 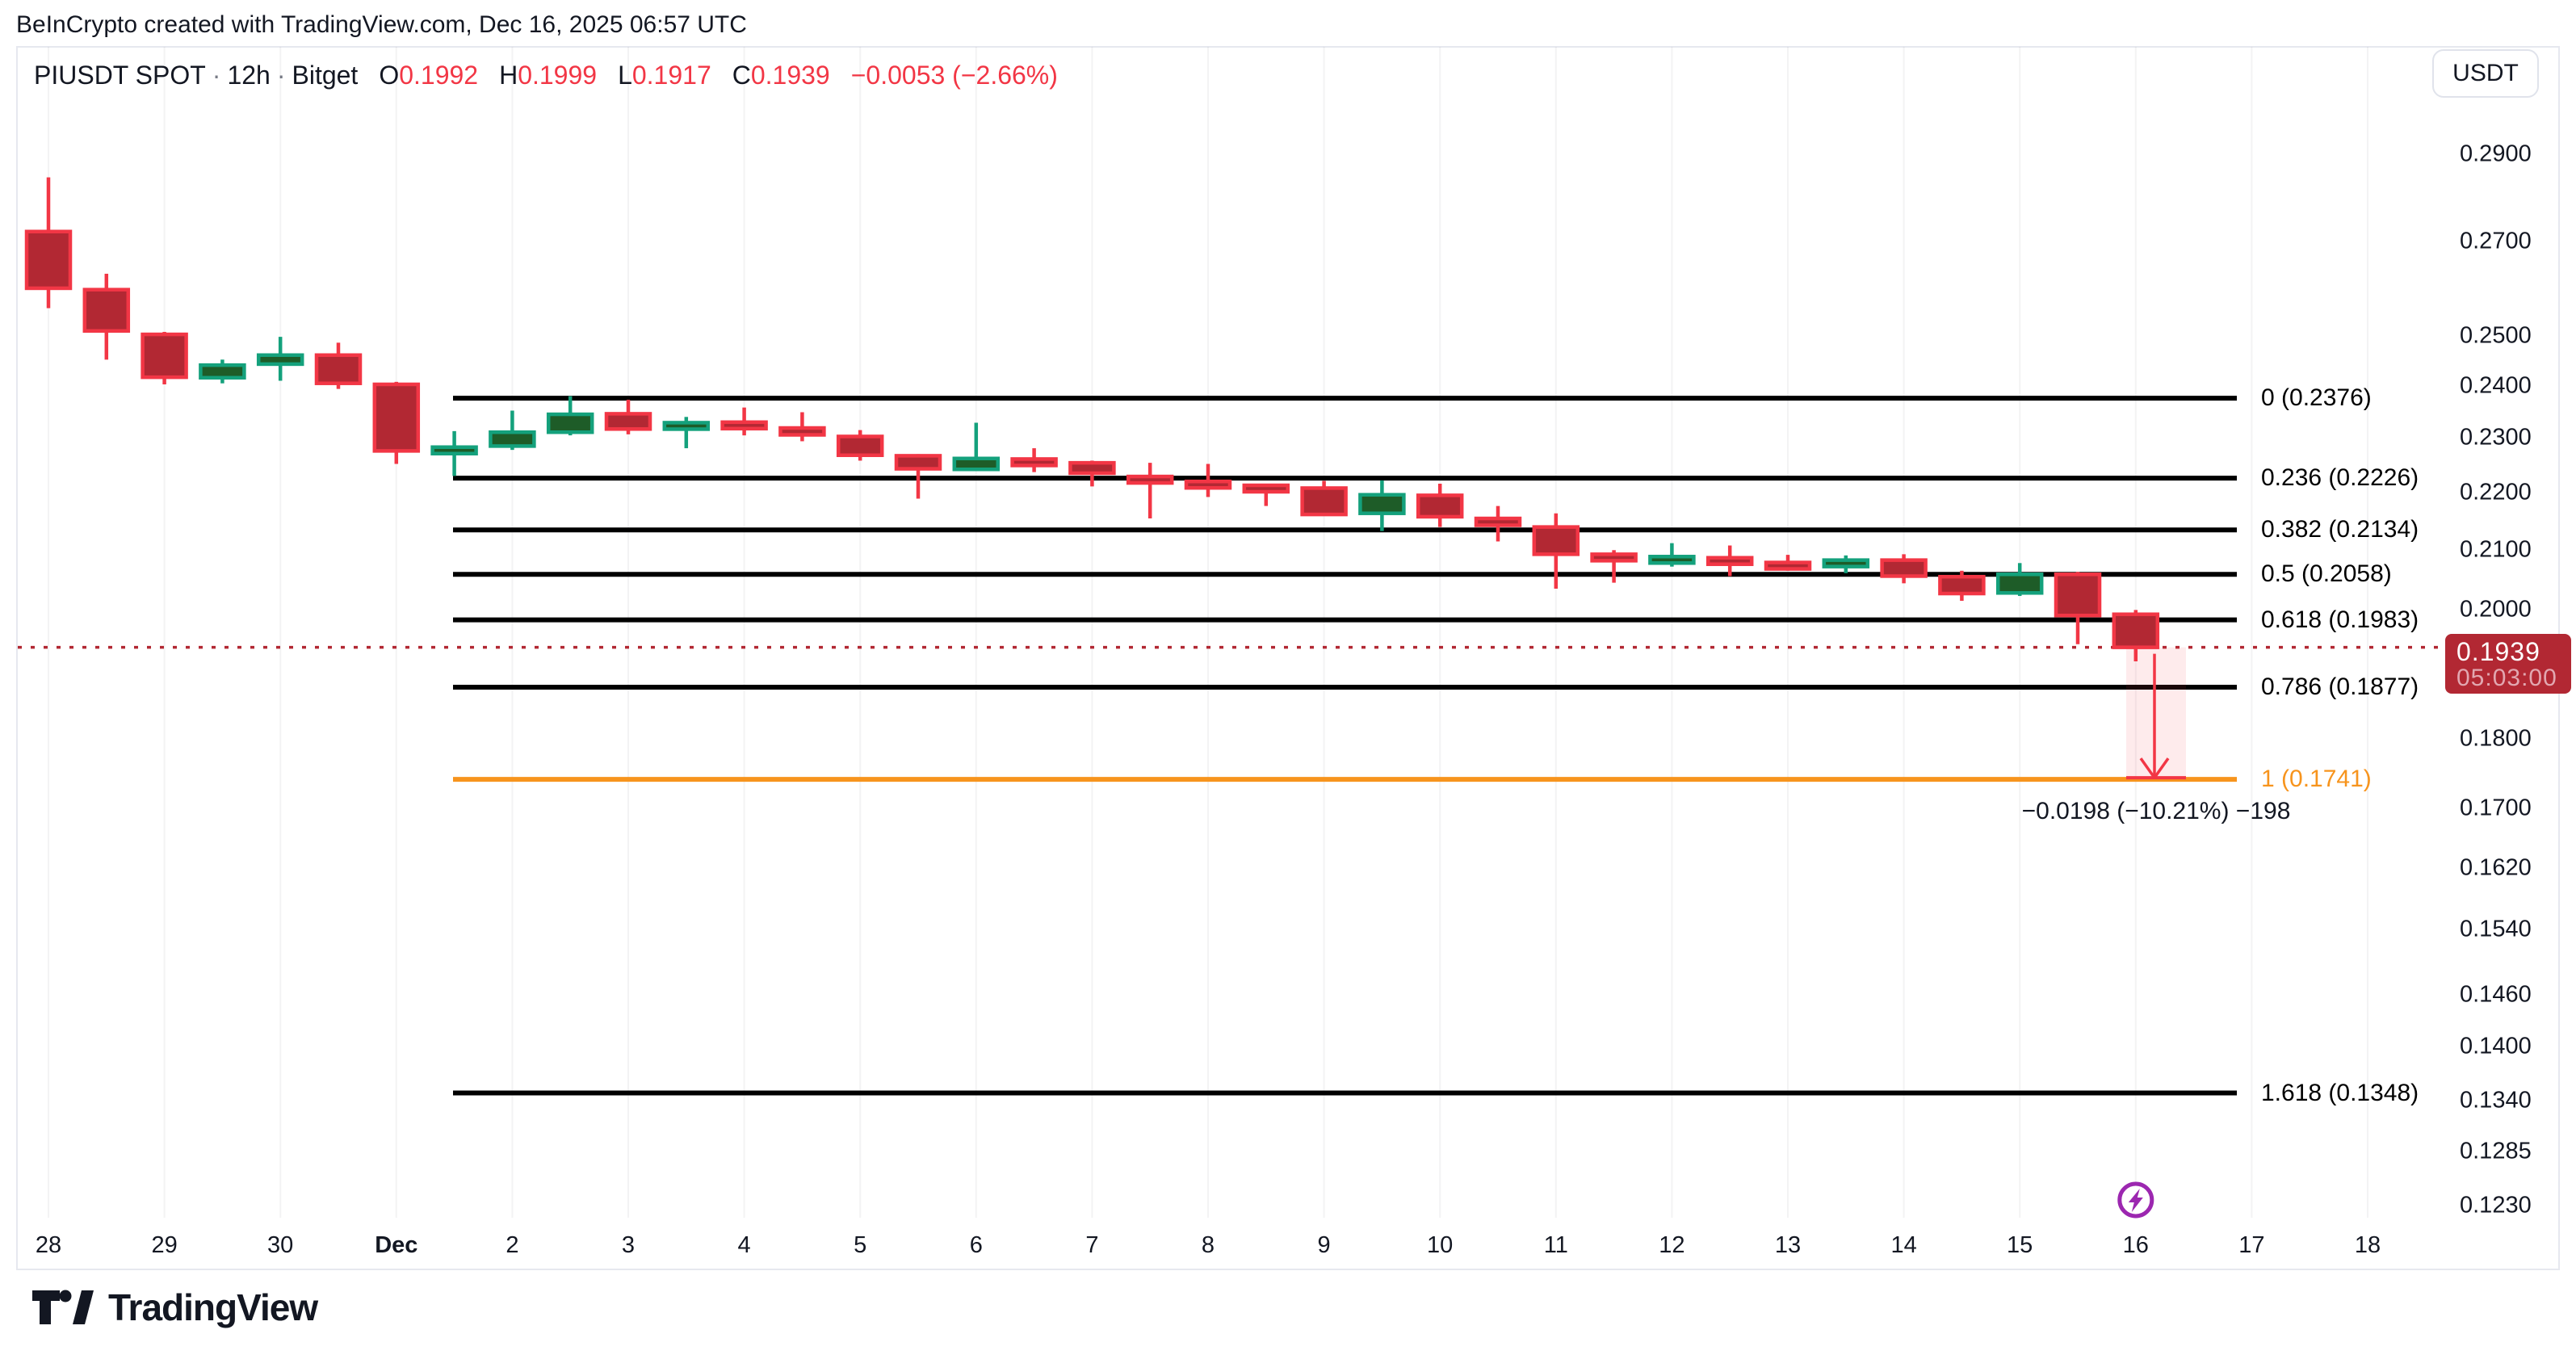 I want to click on legend-ohlc-letter: O, so click(x=389, y=75).